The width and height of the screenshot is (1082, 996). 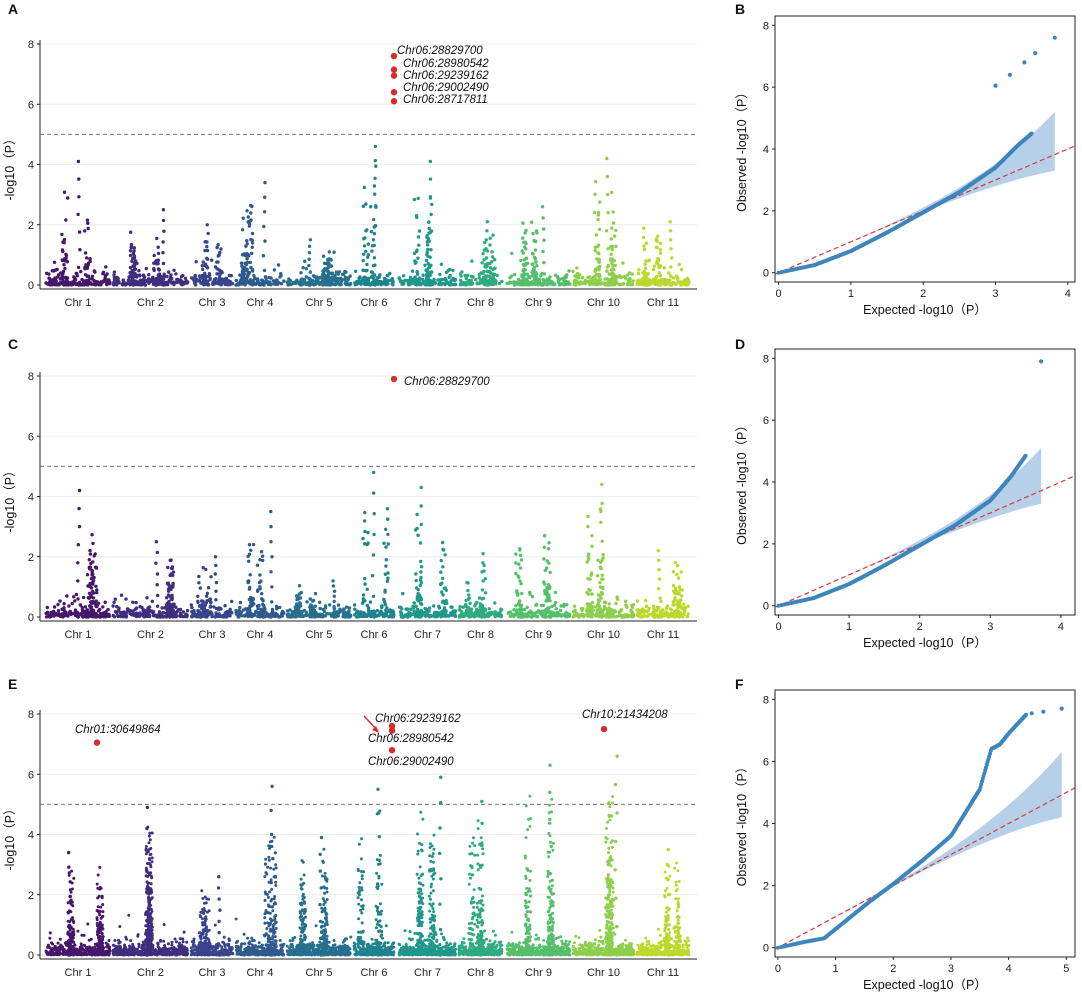 What do you see at coordinates (374, 635) in the screenshot?
I see `chromosome-label: Chr 6` at bounding box center [374, 635].